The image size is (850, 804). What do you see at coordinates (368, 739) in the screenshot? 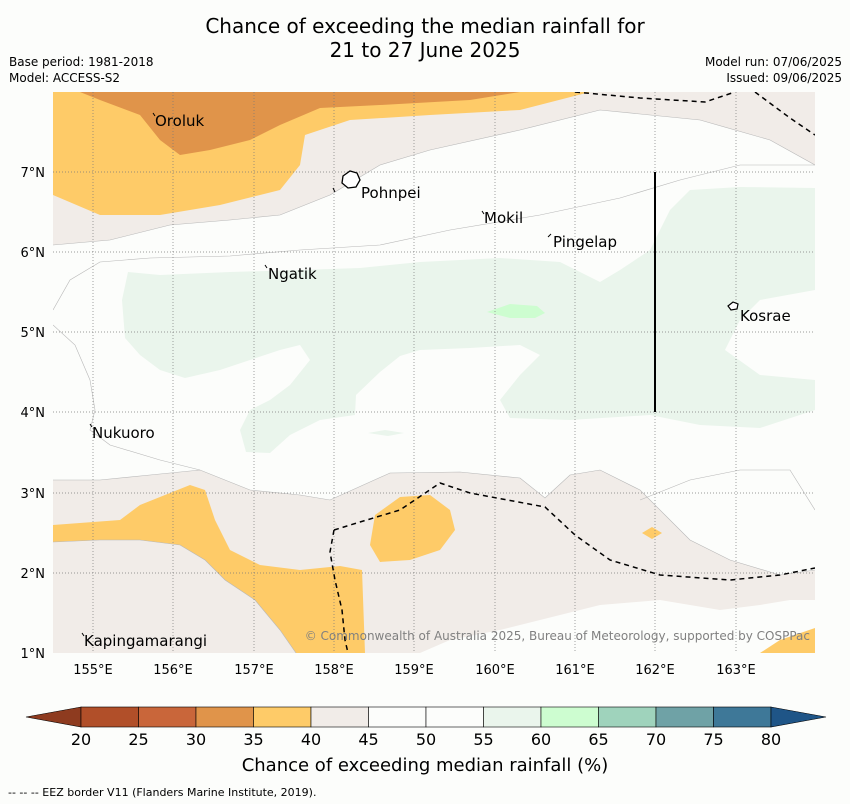
I see `colorbar-tick-label: 45` at bounding box center [368, 739].